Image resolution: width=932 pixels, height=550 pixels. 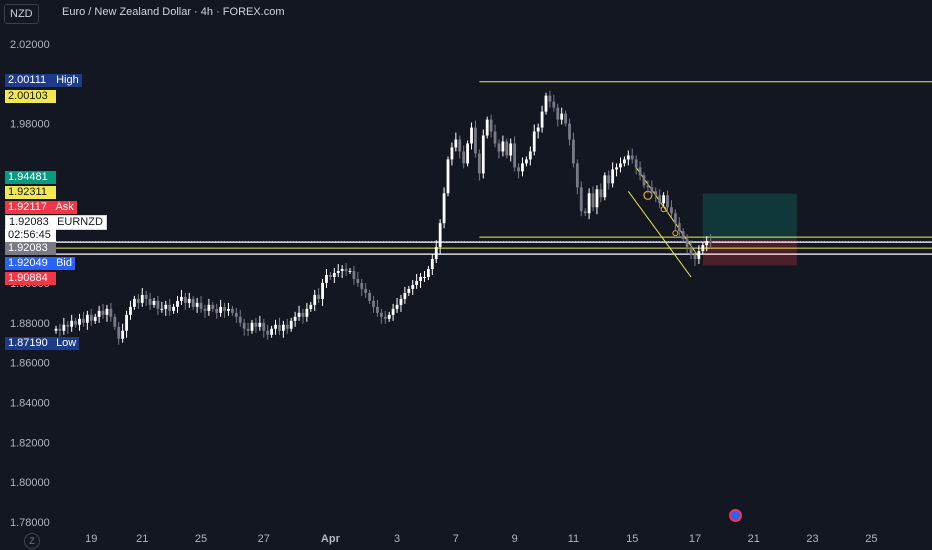 What do you see at coordinates (30, 404) in the screenshot?
I see `price-tick-label: 1.84000` at bounding box center [30, 404].